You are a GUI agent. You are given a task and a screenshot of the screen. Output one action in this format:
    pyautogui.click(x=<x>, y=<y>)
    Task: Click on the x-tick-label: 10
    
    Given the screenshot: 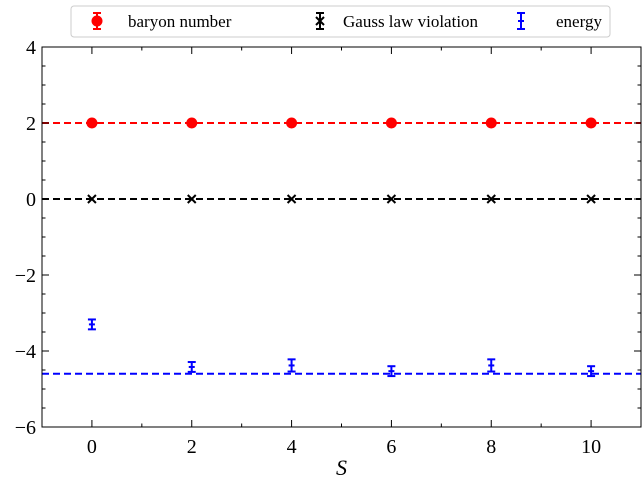 What is the action you would take?
    pyautogui.click(x=591, y=447)
    